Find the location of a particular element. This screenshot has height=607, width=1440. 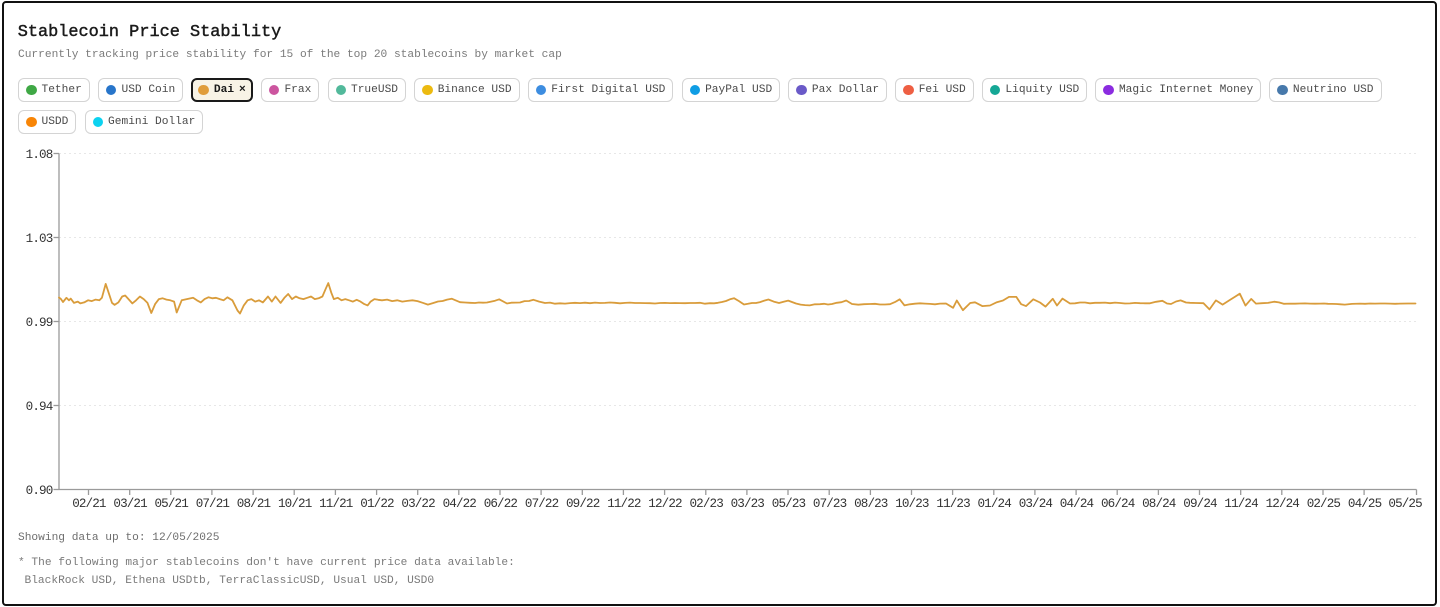

svg-text: 1.08 is located at coordinates (39, 155).